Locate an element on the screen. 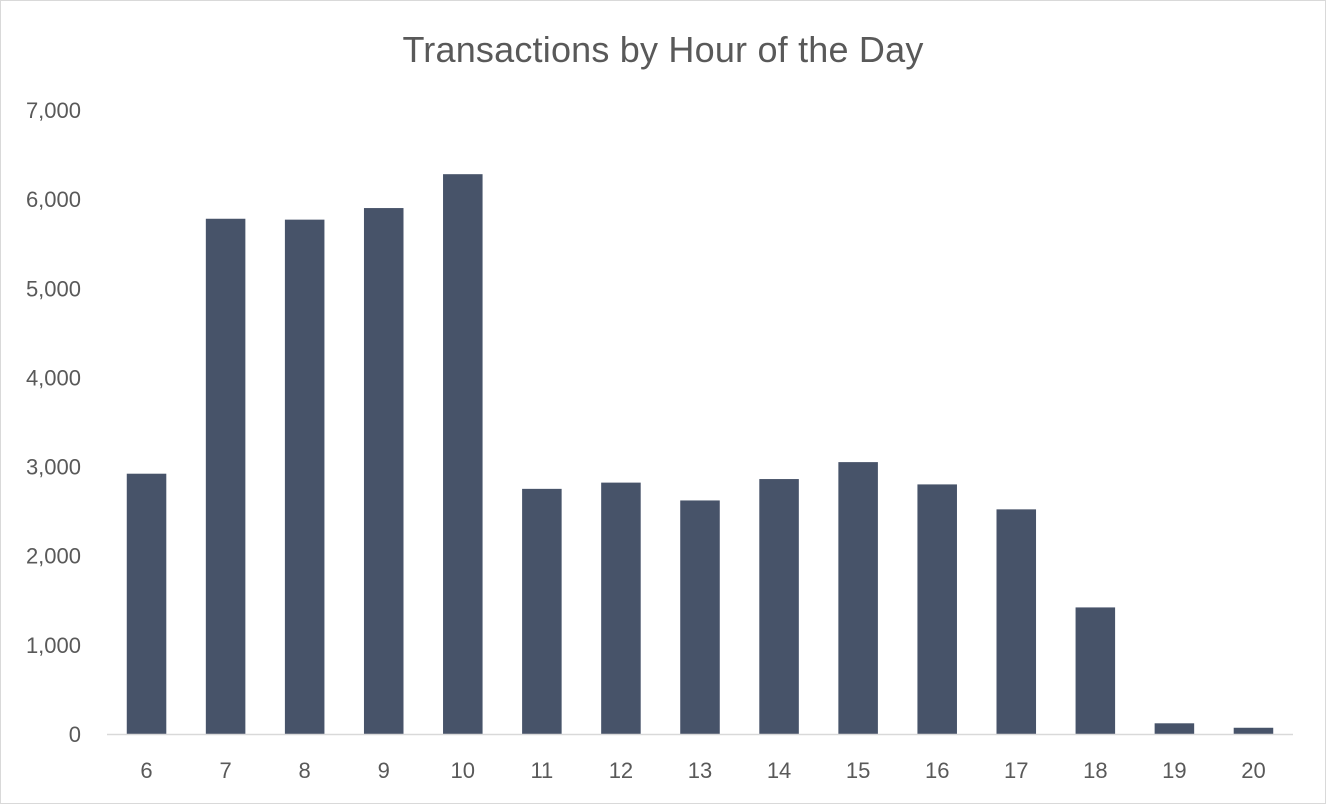 The image size is (1326, 804). y-axis-tick-labels: 0 1,000 2,000 3,000 4,000 5,000 6,000 7,000 is located at coordinates (53, 422).